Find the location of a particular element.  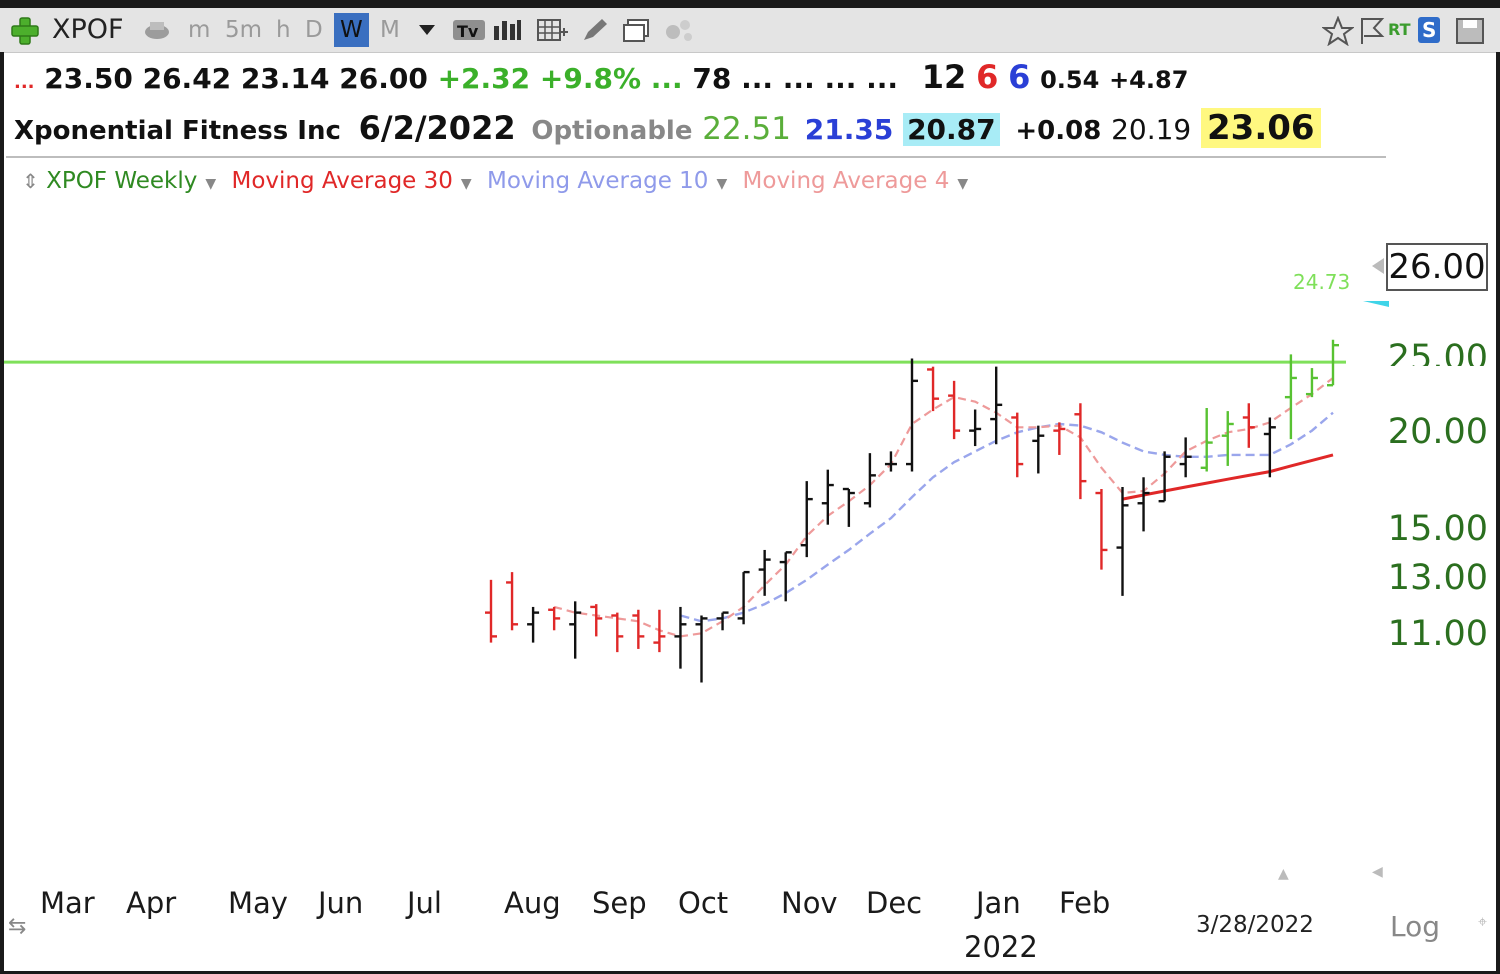

rating-value: 78 is located at coordinates (712, 78).